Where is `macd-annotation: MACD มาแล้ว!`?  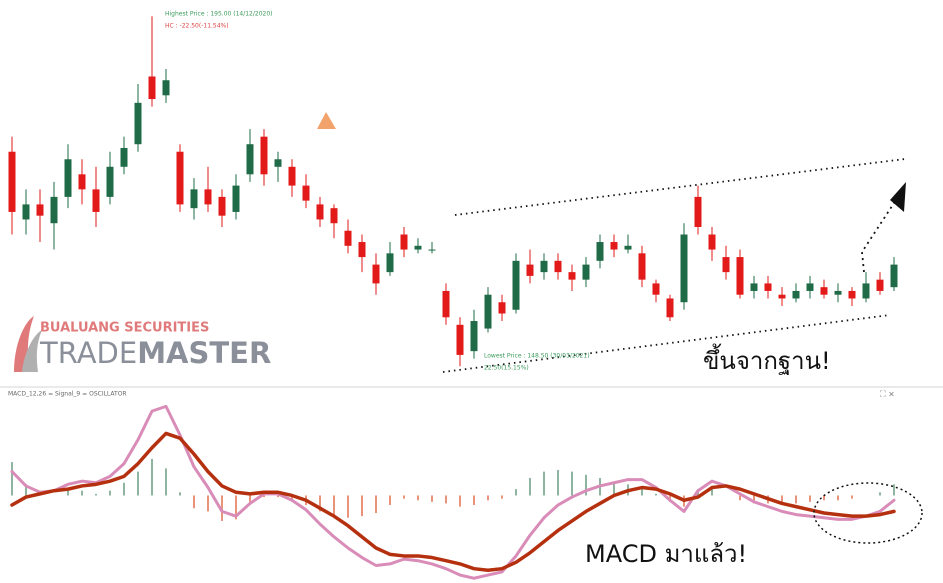
macd-annotation: MACD มาแล้ว! is located at coordinates (666, 554).